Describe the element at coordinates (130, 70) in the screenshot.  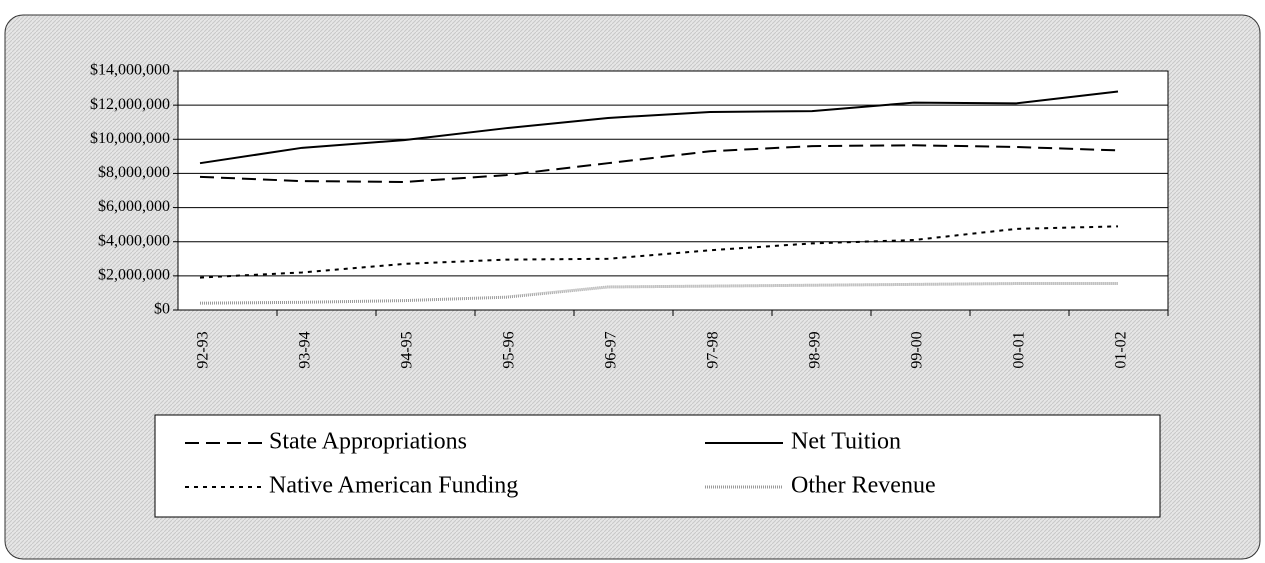
I see `y-tick-label: $14,000,000` at that location.